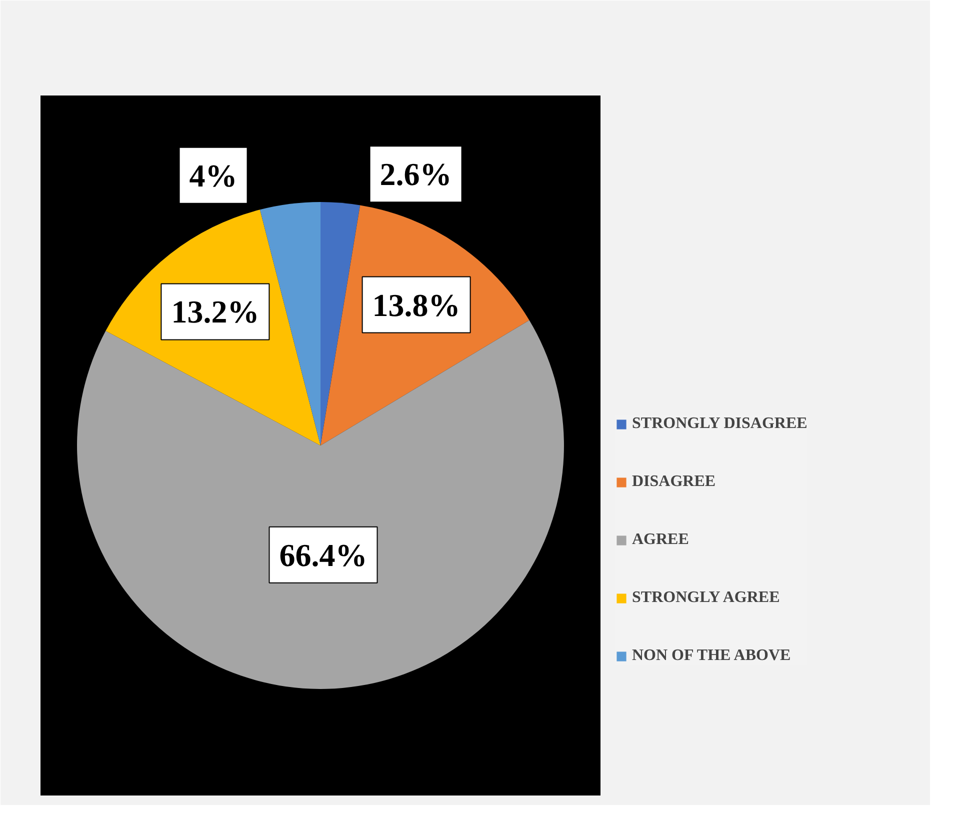  I want to click on legend-label: STRONGLY AGREE, so click(706, 598).